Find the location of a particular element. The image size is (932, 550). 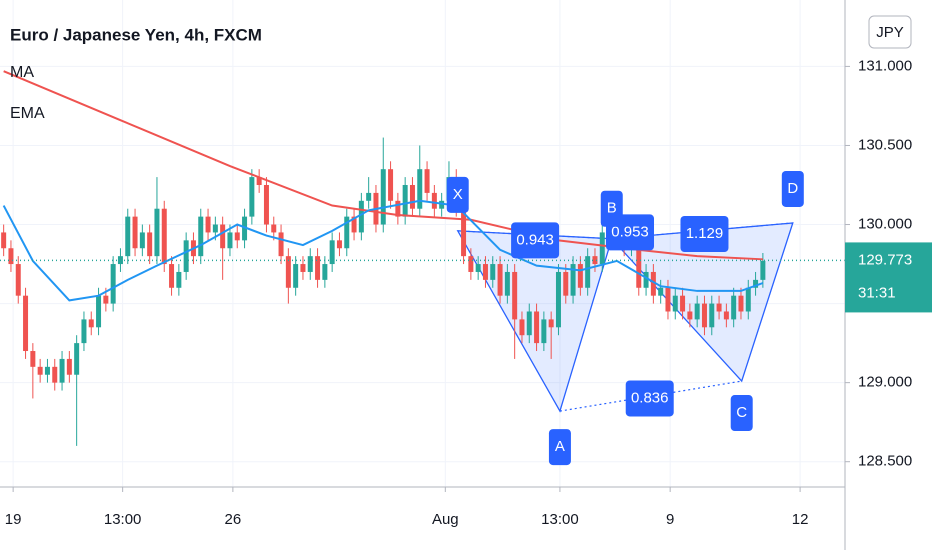

x-tick-label: Aug is located at coordinates (445, 519).